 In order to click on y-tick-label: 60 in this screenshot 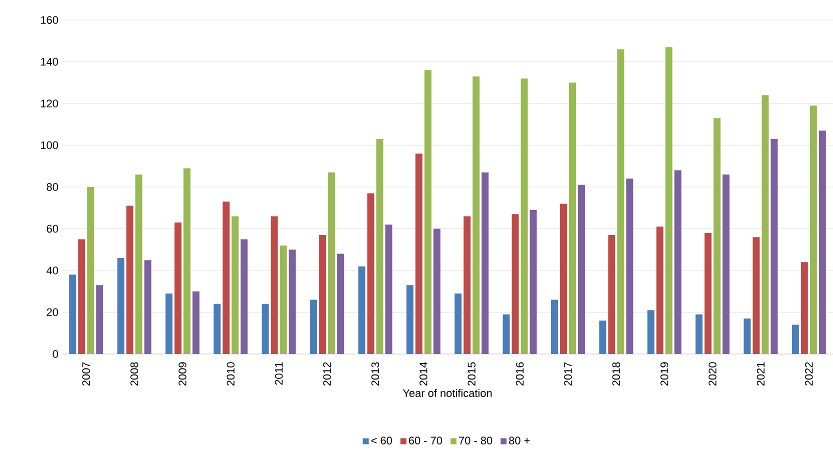, I will do `click(52, 228)`.